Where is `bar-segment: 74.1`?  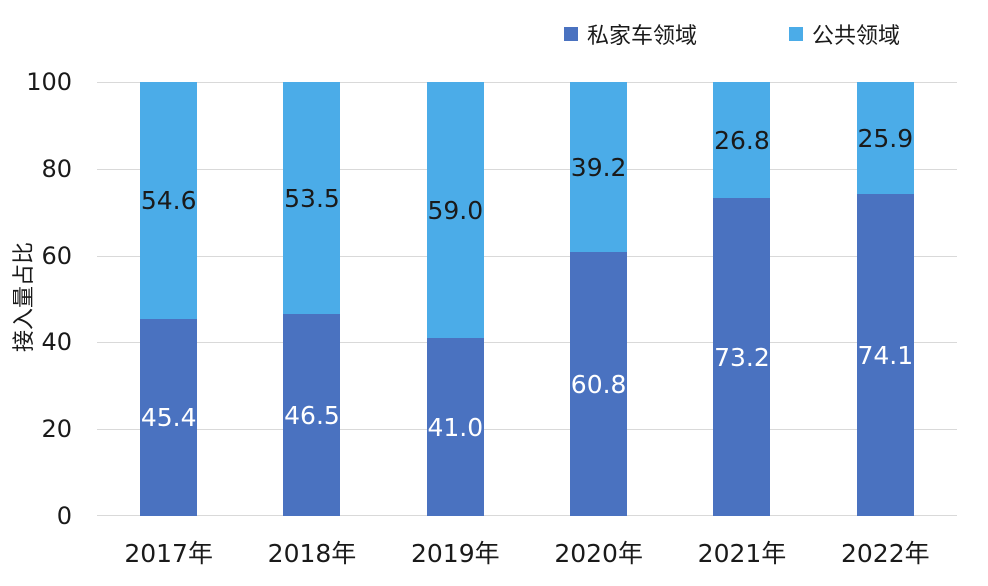 bar-segment: 74.1 is located at coordinates (885, 355).